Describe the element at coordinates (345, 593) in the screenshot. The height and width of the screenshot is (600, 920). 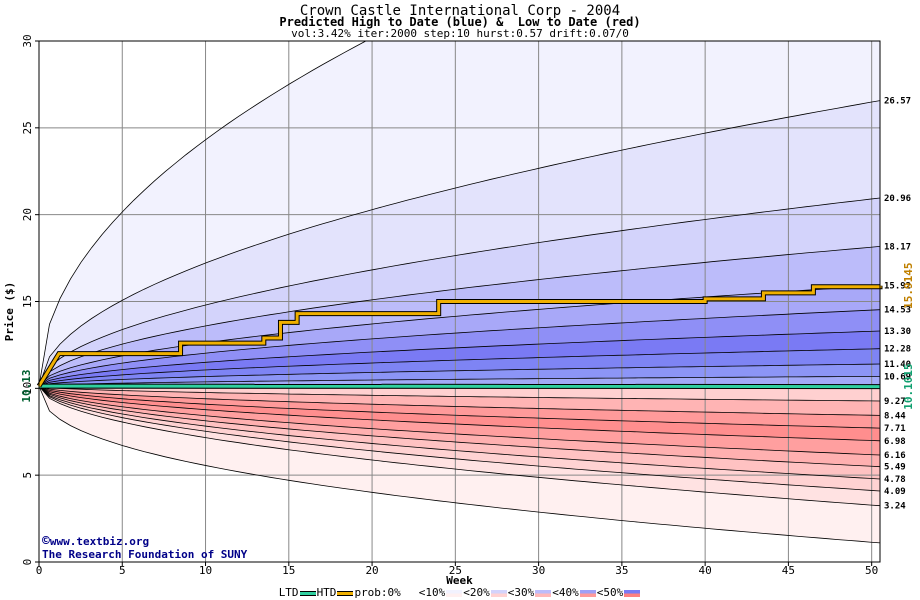
I see `legend-htd-swatch` at that location.